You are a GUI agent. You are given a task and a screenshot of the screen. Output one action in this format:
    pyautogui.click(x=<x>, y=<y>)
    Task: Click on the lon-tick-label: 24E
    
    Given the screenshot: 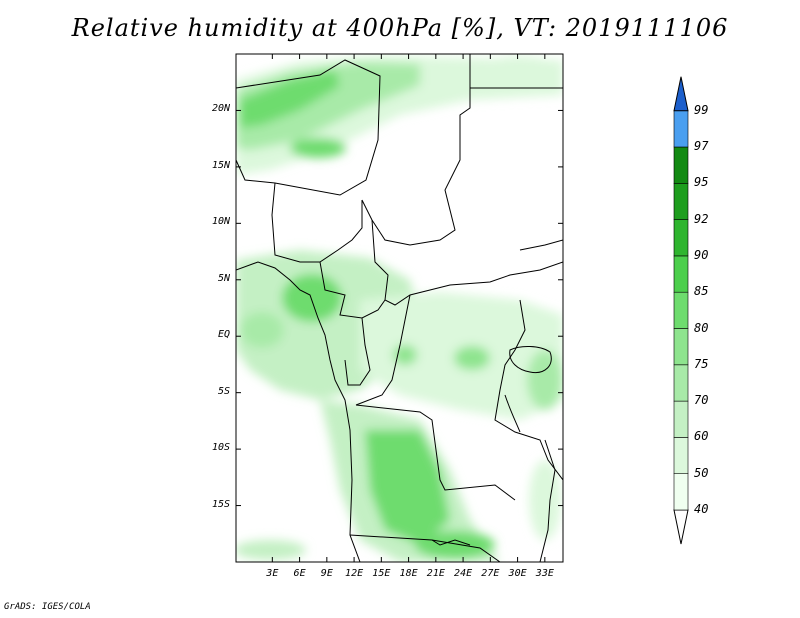 What is the action you would take?
    pyautogui.click(x=463, y=573)
    